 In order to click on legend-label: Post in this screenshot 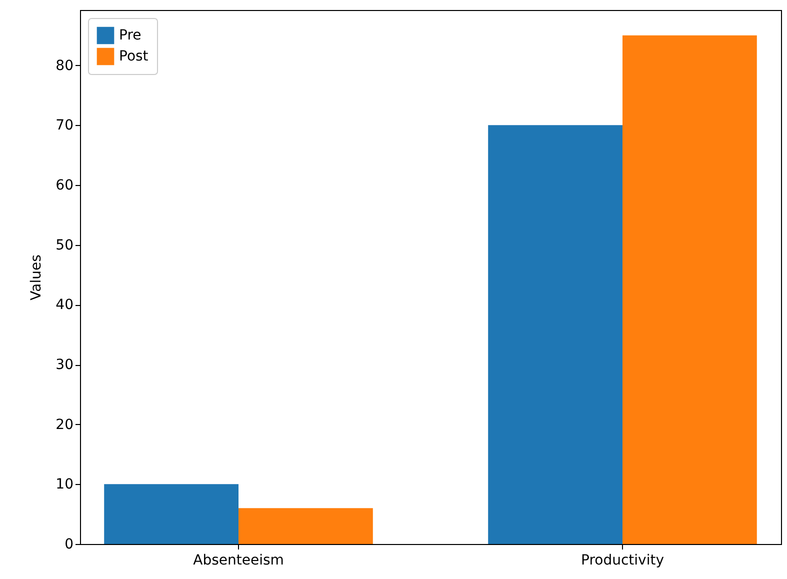, I will do `click(134, 56)`.